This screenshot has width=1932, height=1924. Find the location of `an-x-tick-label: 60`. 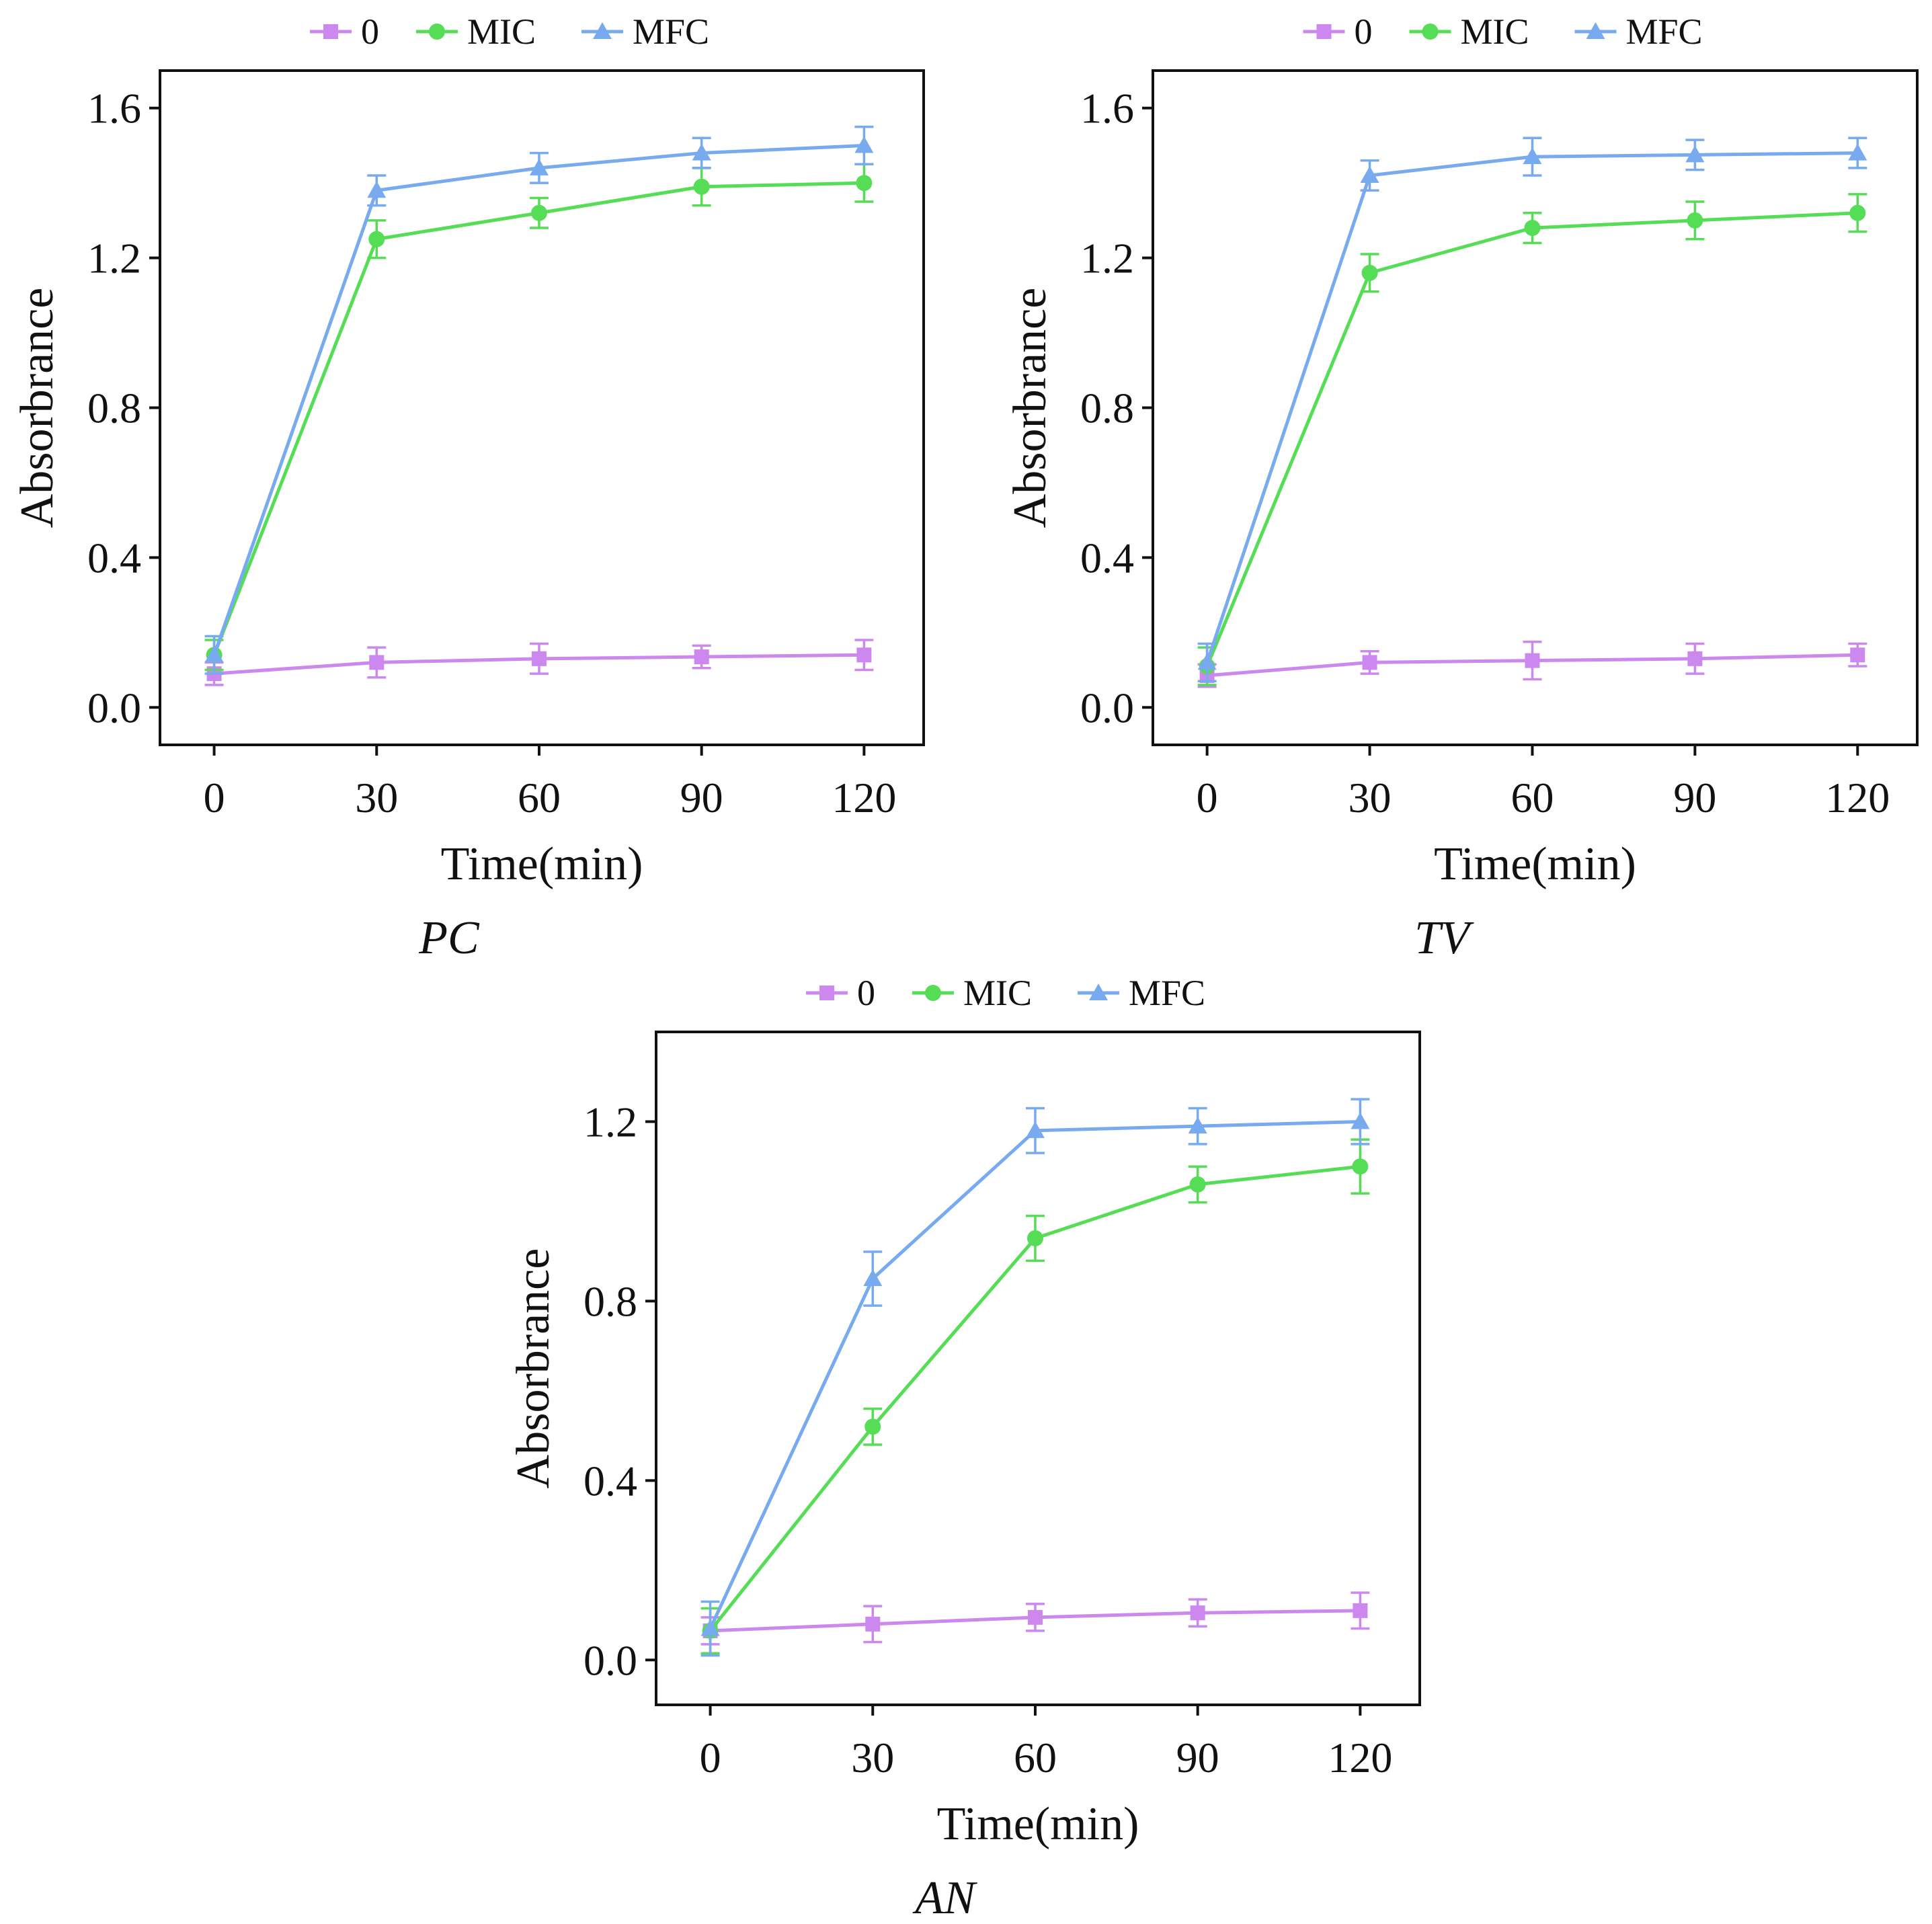

an-x-tick-label: 60 is located at coordinates (1035, 1758).